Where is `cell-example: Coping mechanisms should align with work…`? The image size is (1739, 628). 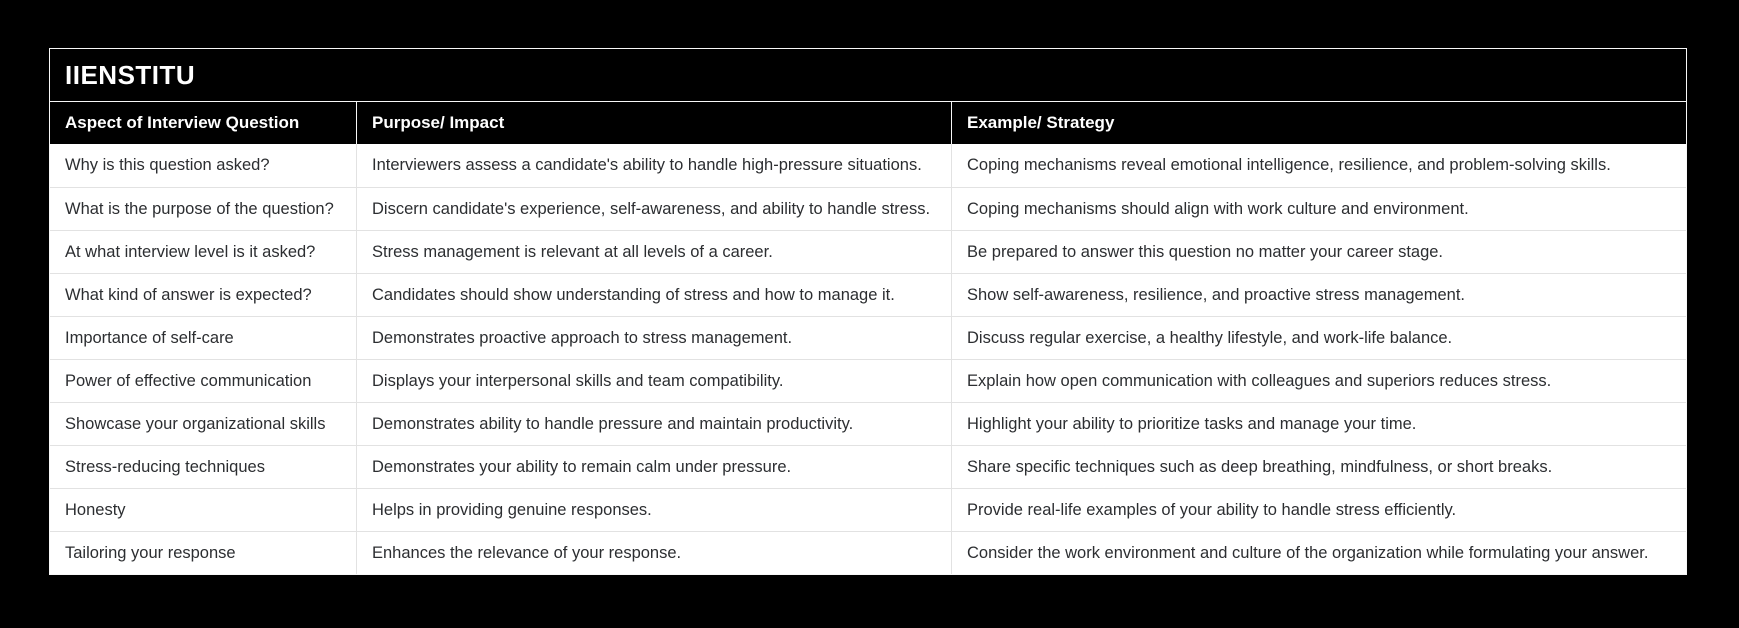
cell-example: Coping mechanisms should align with work… is located at coordinates (1318, 209).